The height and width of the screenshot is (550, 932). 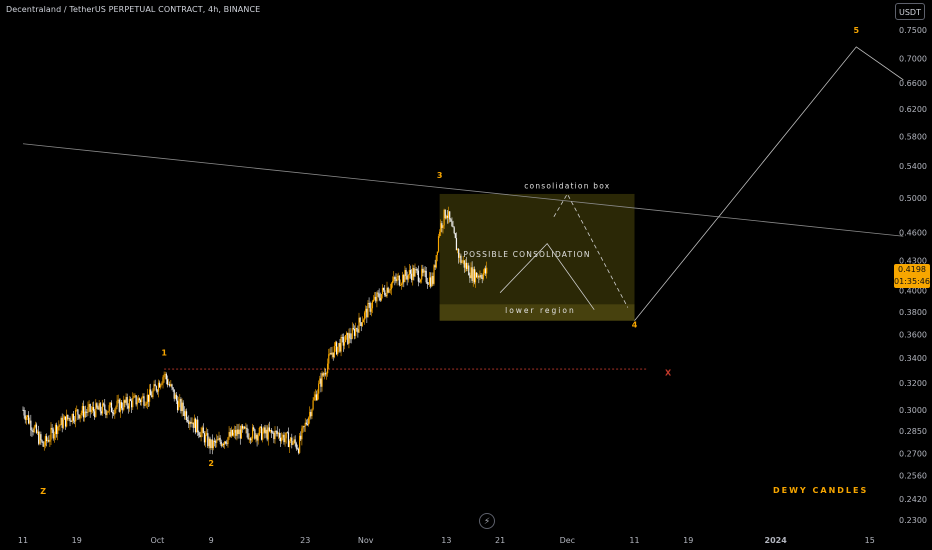 I want to click on x-tick-label: 2024, so click(x=776, y=540).